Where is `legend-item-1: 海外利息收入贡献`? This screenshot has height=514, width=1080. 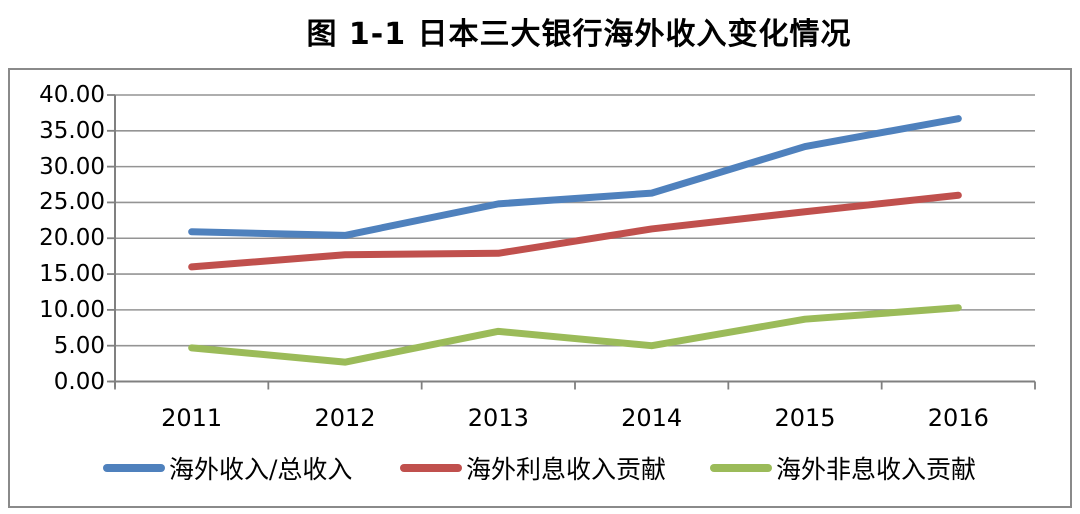
legend-item-1: 海外利息收入贡献 is located at coordinates (533, 468).